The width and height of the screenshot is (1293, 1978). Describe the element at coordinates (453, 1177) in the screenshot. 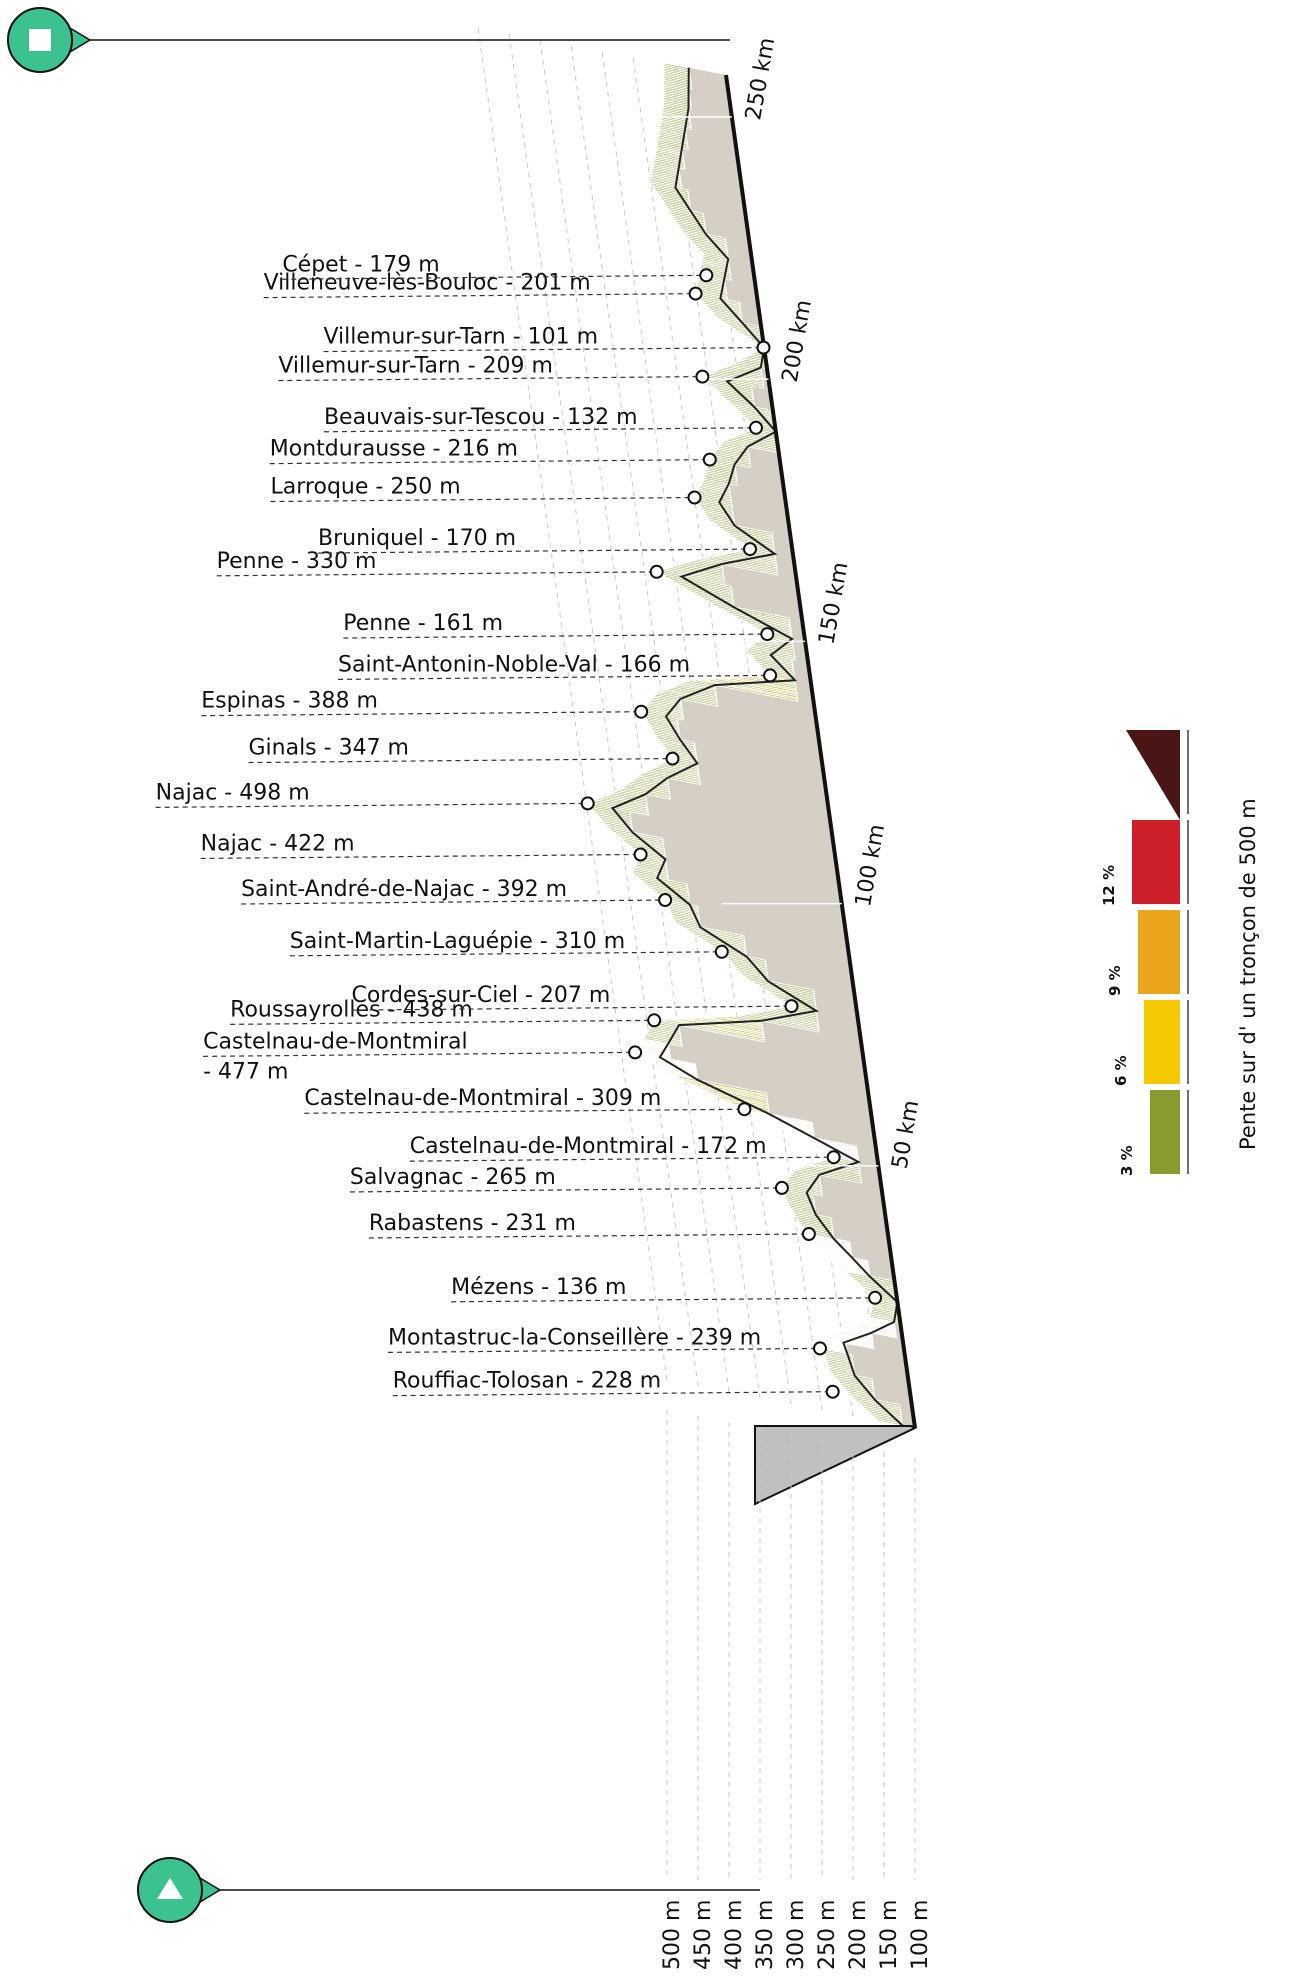

I see `place-label: Salvagnac - 265 m` at that location.